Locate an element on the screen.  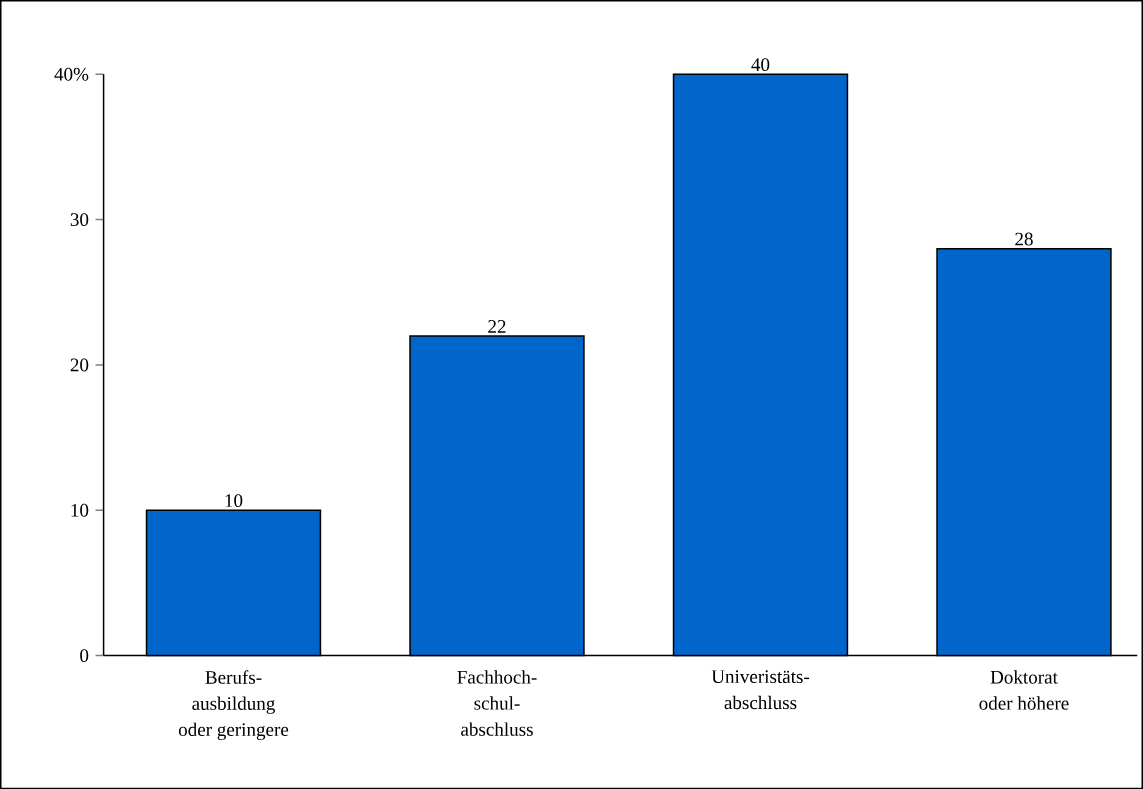
y-tick-label: 20 is located at coordinates (79, 365).